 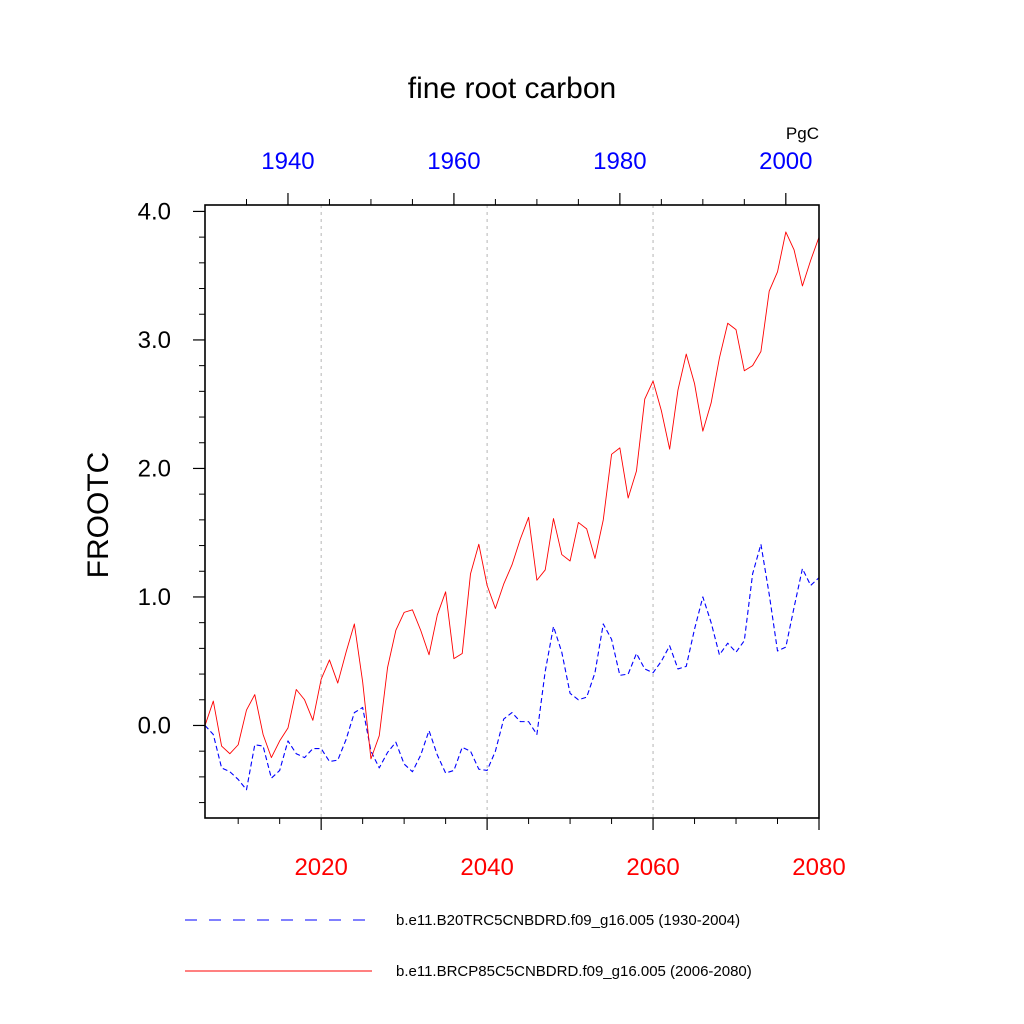 What do you see at coordinates (320, 867) in the screenshot?
I see `x-bottom-tick-label: 2020` at bounding box center [320, 867].